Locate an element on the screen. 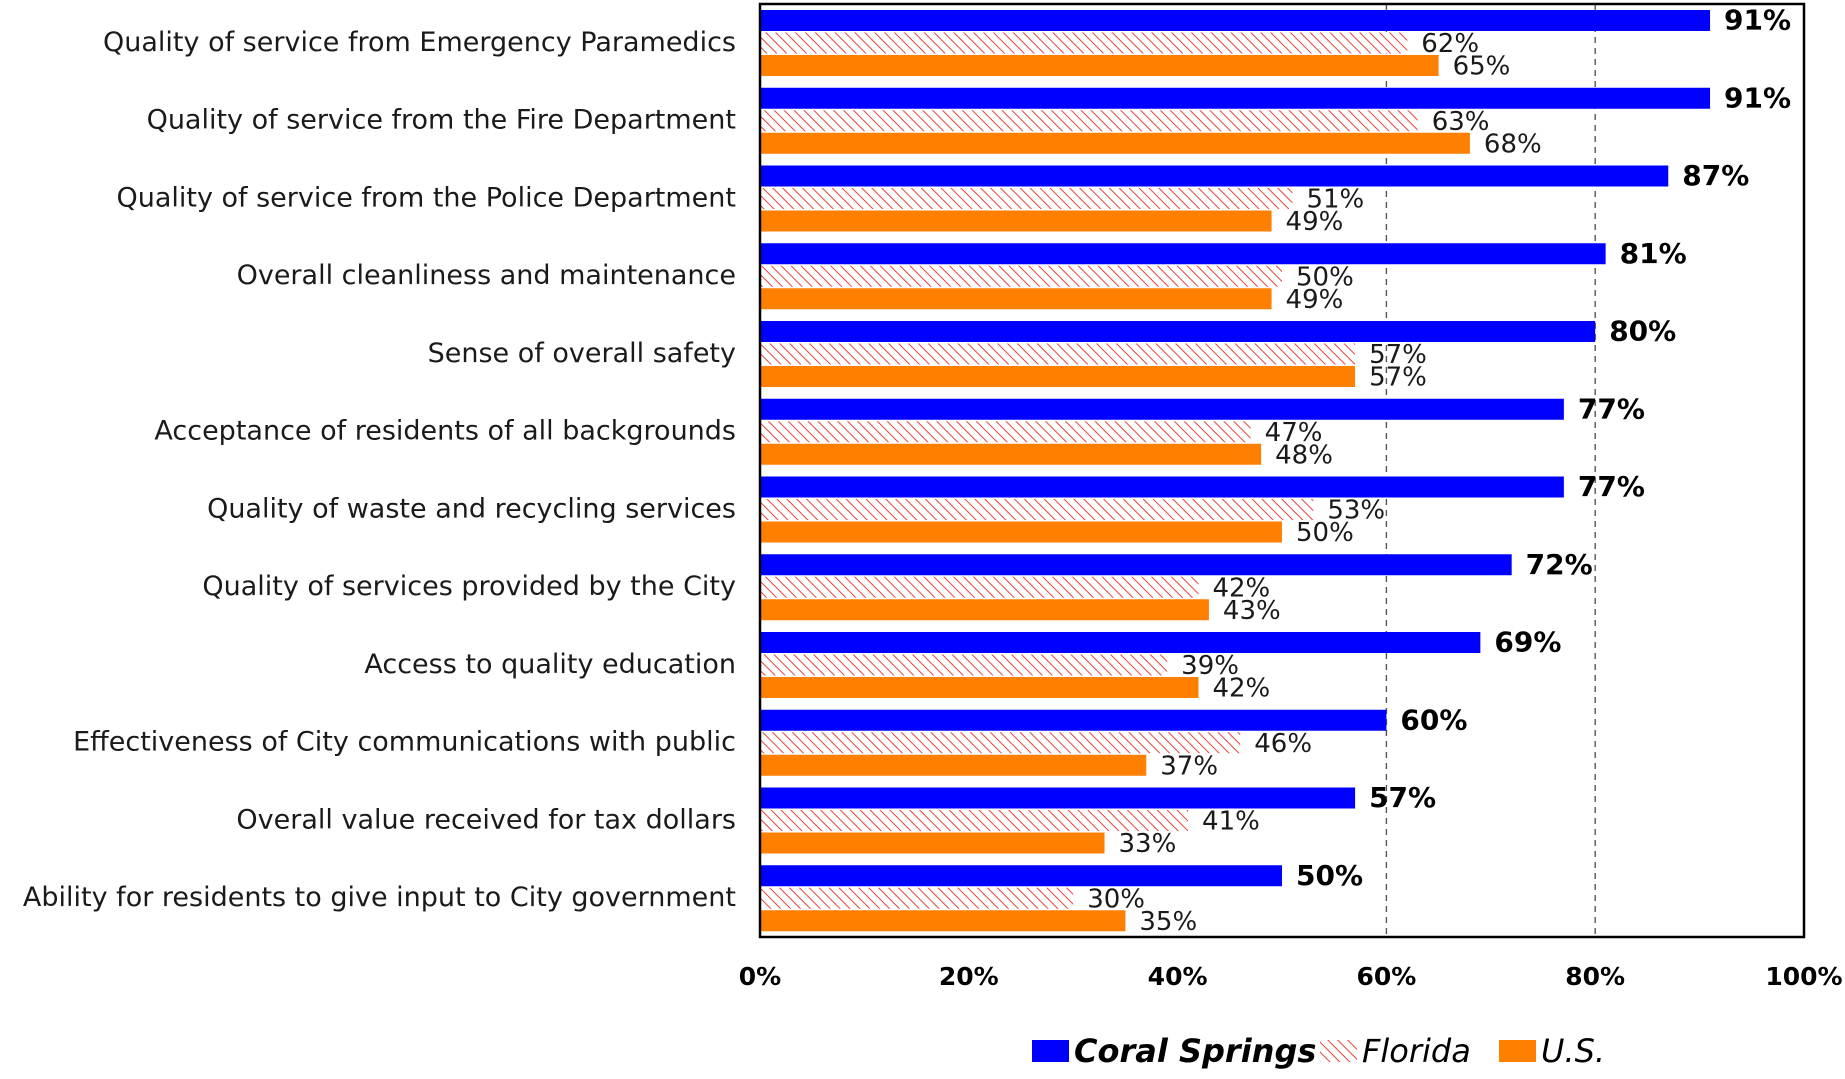  value-label-u-s-4: 57% is located at coordinates (1398, 378).